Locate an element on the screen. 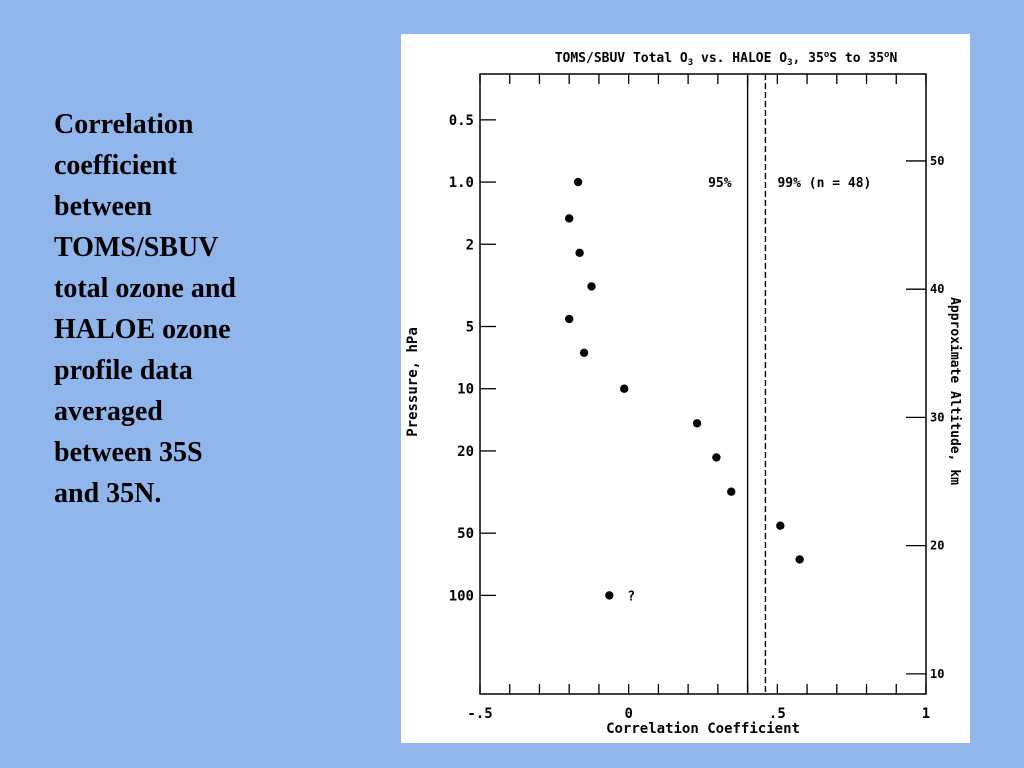 This screenshot has height=768, width=1024. y-tick-label: 5 is located at coordinates (470, 328).